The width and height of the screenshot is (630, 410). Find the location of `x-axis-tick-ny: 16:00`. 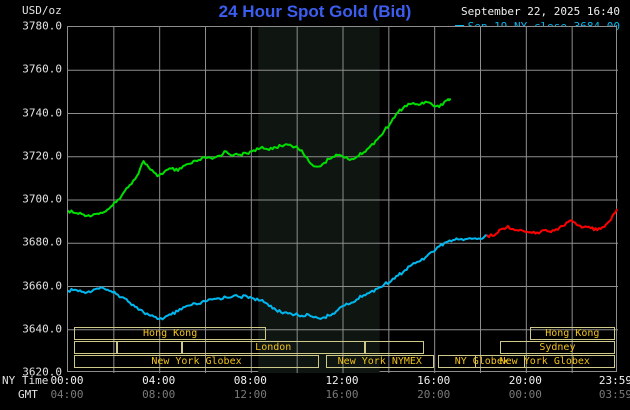

x-axis-tick-ny: 16:00 is located at coordinates (434, 380).